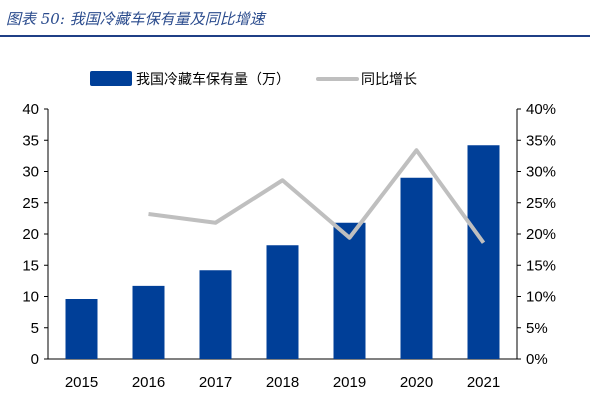 This screenshot has height=400, width=600. Describe the element at coordinates (282, 382) in the screenshot. I see `x-tick-label: 2018` at that location.